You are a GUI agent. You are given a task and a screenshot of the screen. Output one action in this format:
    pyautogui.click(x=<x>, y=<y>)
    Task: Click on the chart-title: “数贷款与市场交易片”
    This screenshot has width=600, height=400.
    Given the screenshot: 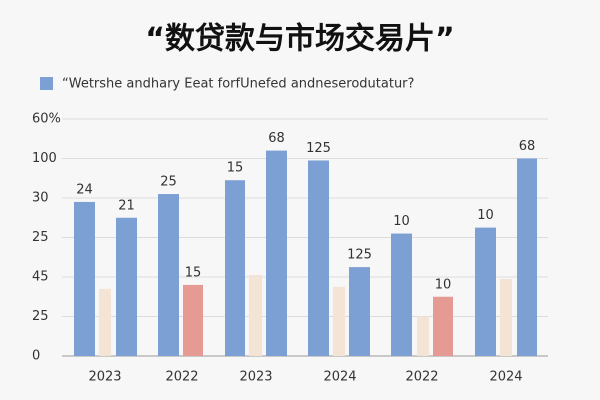 What is the action you would take?
    pyautogui.click(x=299, y=39)
    